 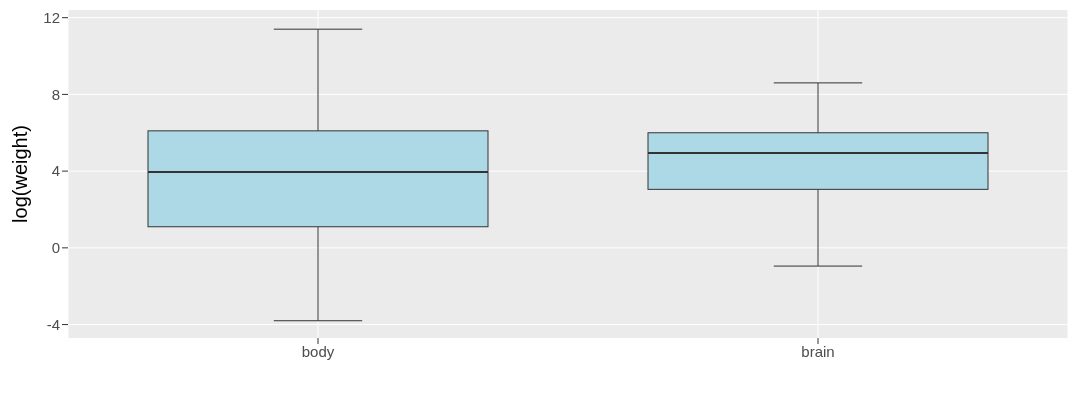 What do you see at coordinates (53, 324) in the screenshot?
I see `y-tick-label: -4` at bounding box center [53, 324].